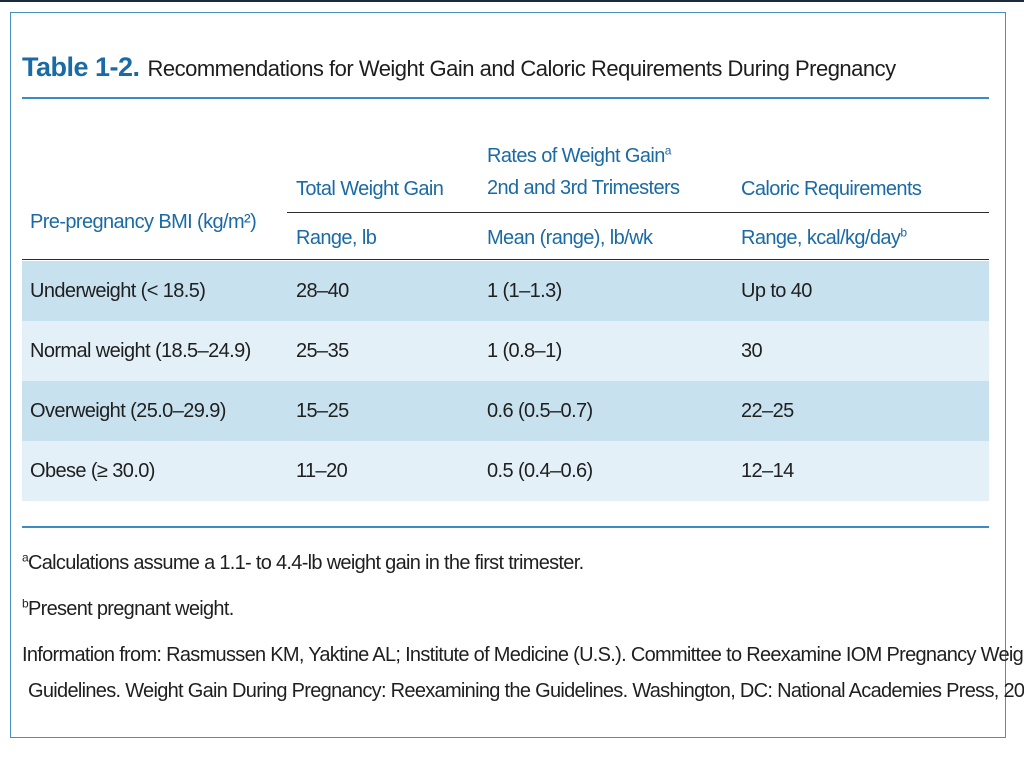 The image size is (1024, 768). I want to click on cell-total: 28–40, so click(322, 291).